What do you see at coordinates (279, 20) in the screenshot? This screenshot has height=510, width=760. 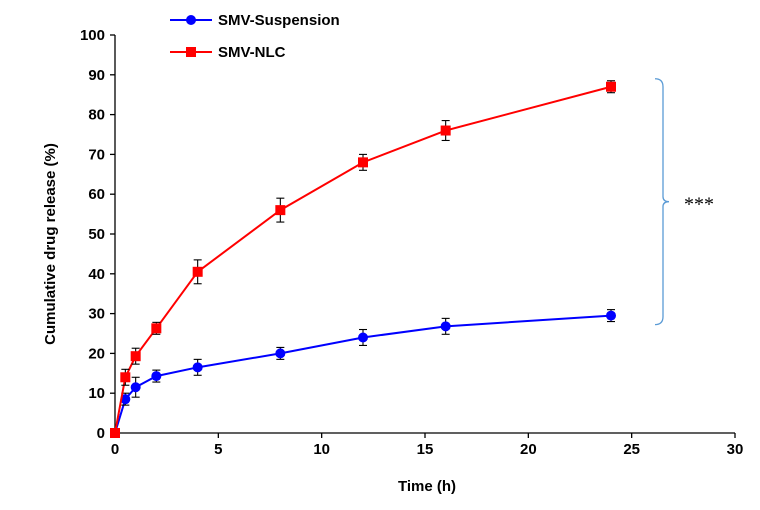 I see `legend-label: SMV-Suspension` at bounding box center [279, 20].